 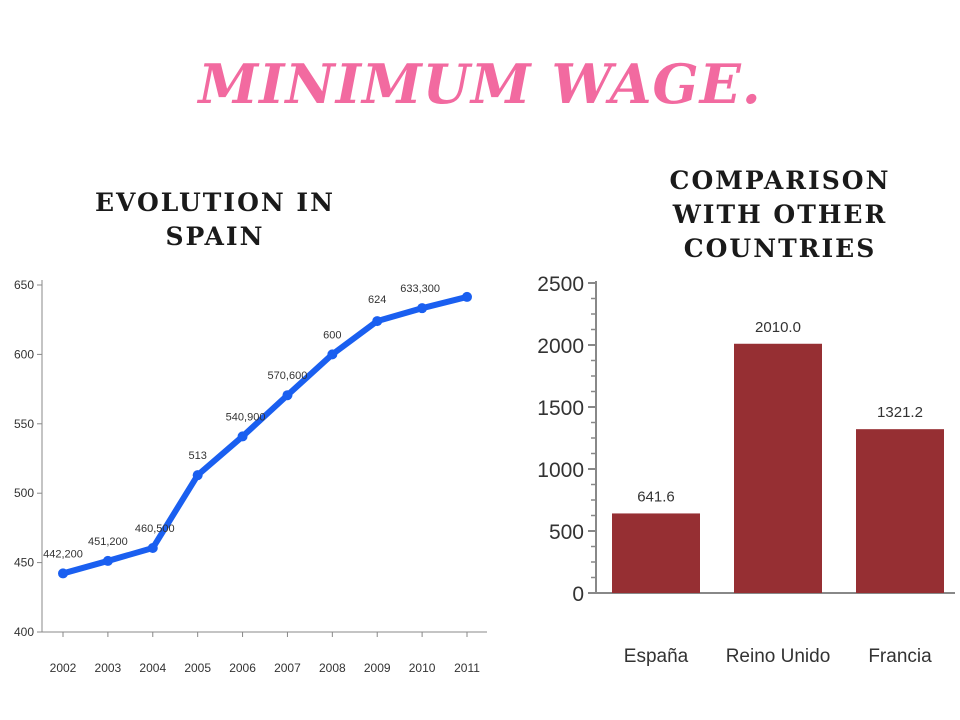 I want to click on y-tick-label: 2500, so click(x=560, y=284).